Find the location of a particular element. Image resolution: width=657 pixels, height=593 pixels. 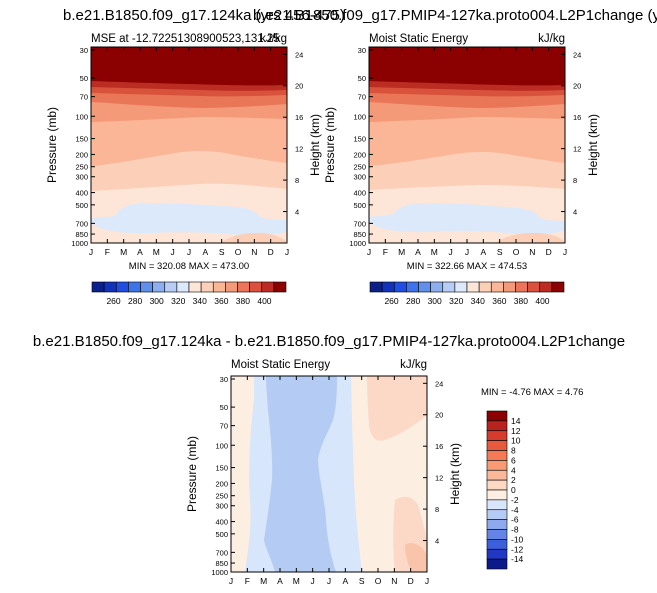

y-tick-label: 150 is located at coordinates (81, 139).